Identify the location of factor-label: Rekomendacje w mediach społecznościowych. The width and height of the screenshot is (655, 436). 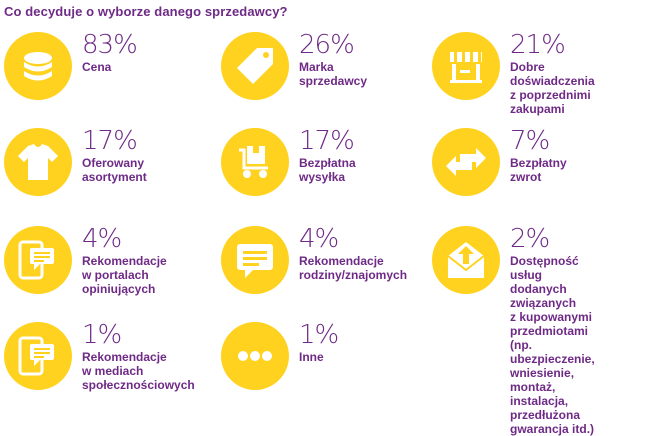
(138, 371).